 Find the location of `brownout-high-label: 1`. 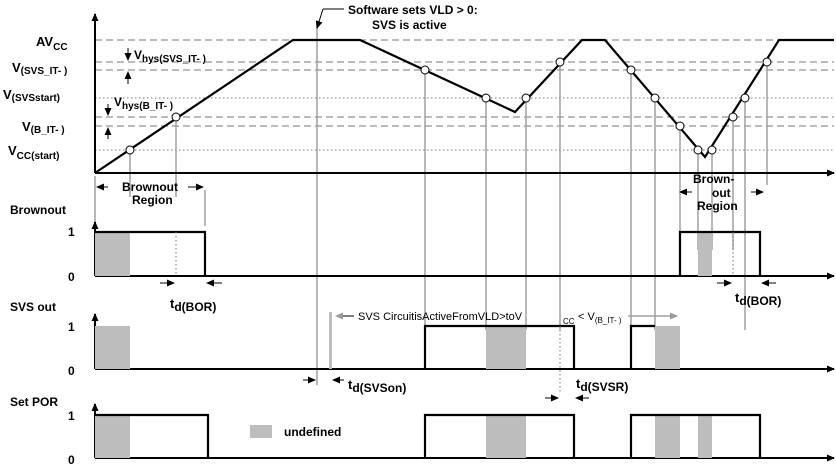

brownout-high-label: 1 is located at coordinates (71, 232).